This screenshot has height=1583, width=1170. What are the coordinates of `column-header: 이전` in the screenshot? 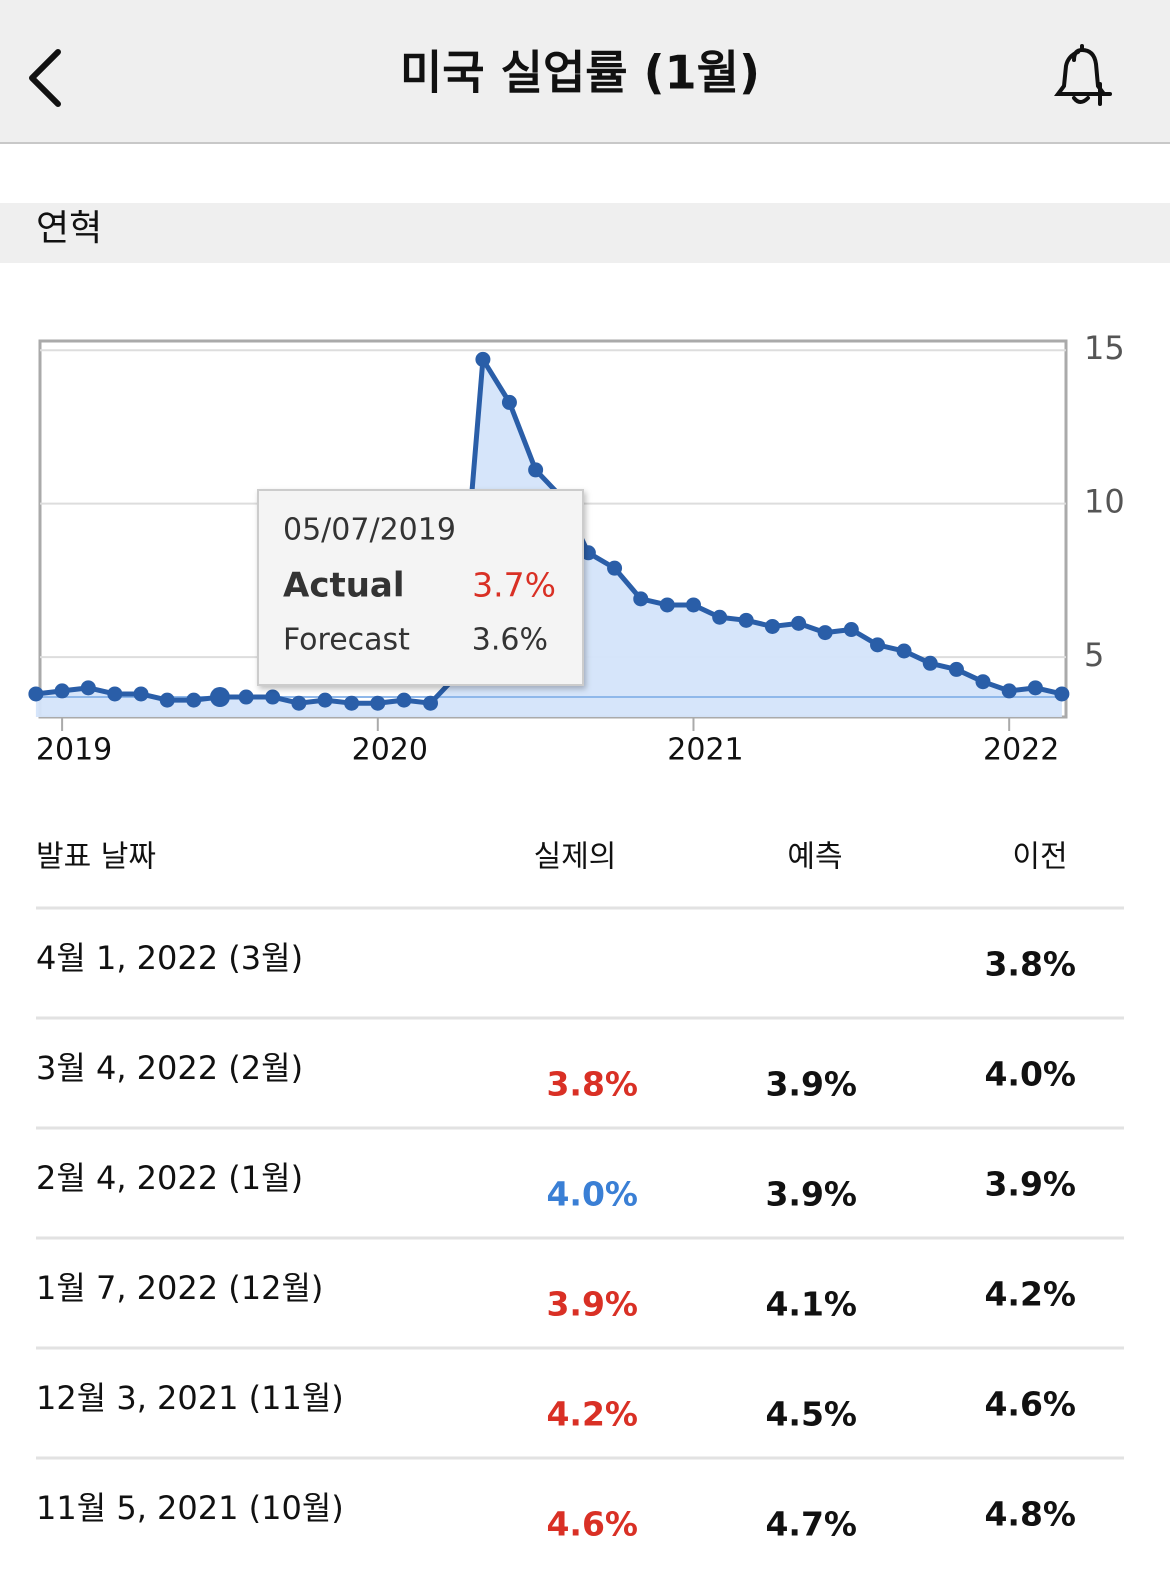 It's located at (1039, 857).